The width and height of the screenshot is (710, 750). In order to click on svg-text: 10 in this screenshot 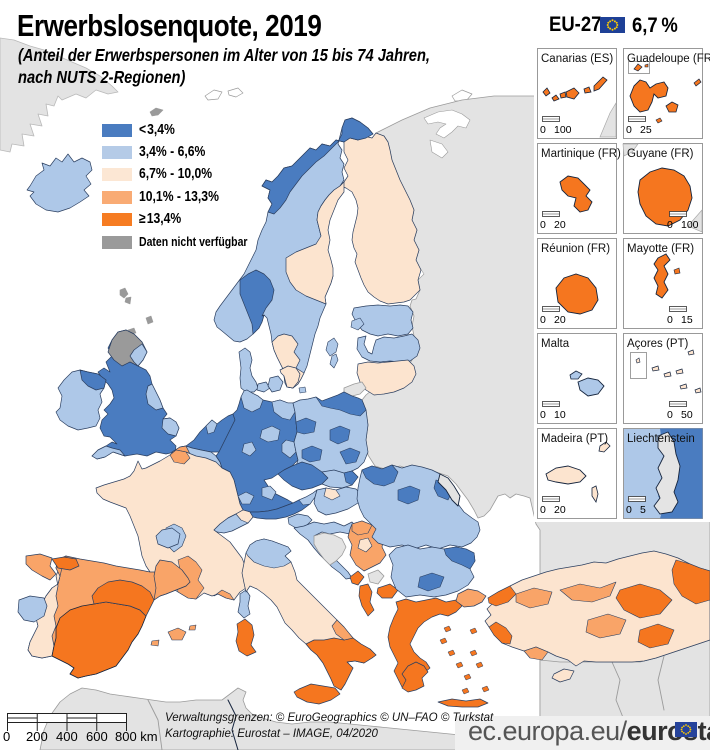, I will do `click(560, 415)`.